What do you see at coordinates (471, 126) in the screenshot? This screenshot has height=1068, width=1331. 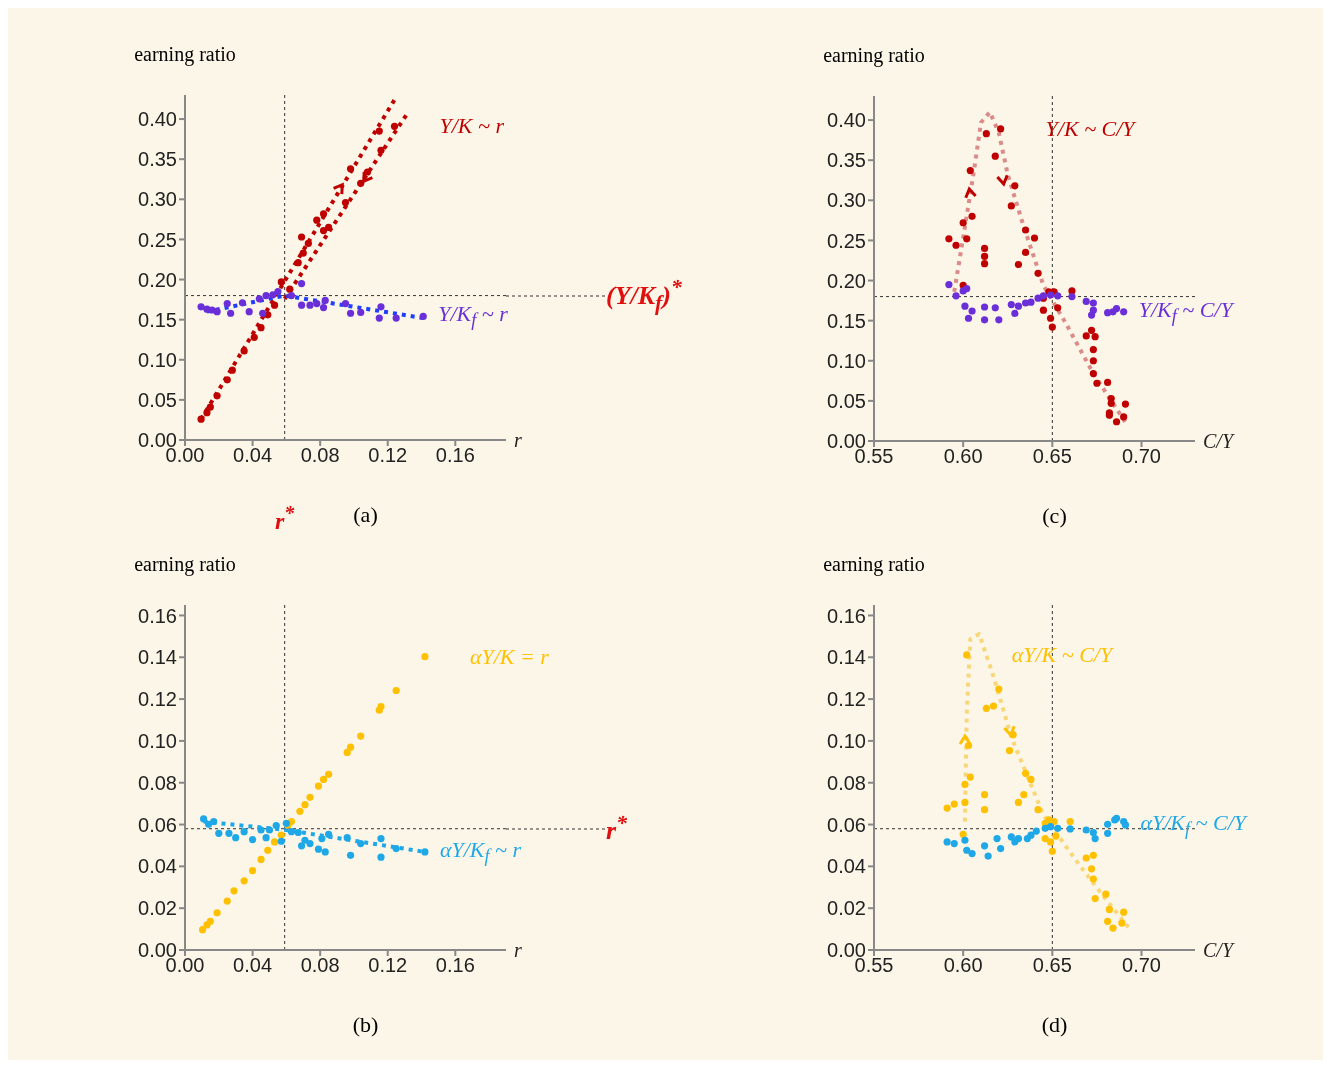 I see `series-label: Y/K ~ r` at bounding box center [471, 126].